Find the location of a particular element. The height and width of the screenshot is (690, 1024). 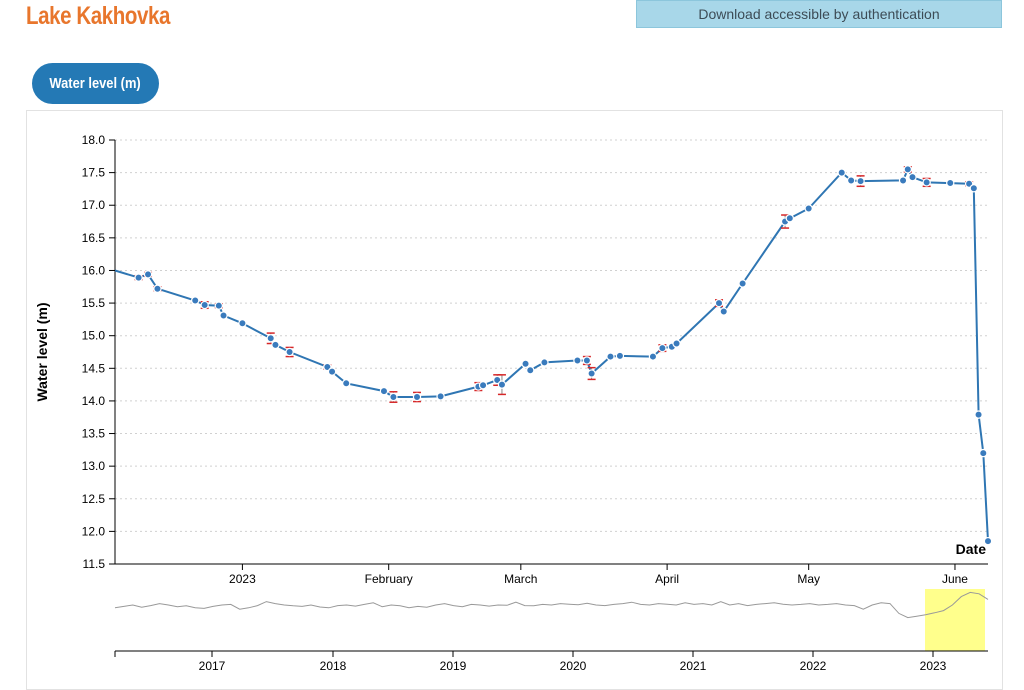

y-tick-label: 16.0 is located at coordinates (94, 270).